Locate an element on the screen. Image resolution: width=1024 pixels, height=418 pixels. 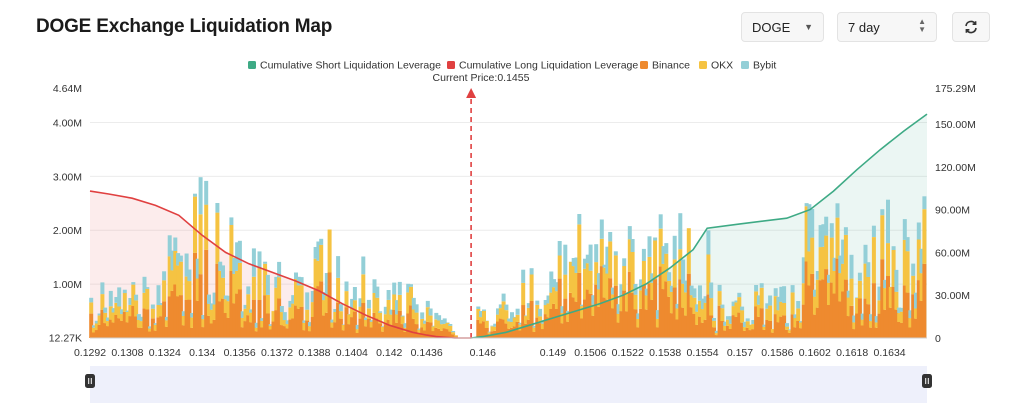
range-slider-left-handle is located at coordinates (90, 381).